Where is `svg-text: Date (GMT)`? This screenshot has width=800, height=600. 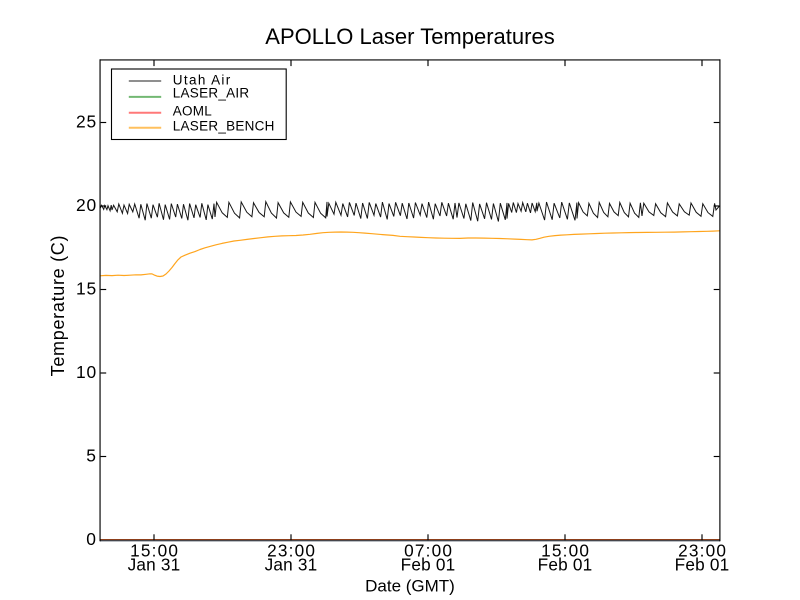 svg-text: Date (GMT) is located at coordinates (410, 585).